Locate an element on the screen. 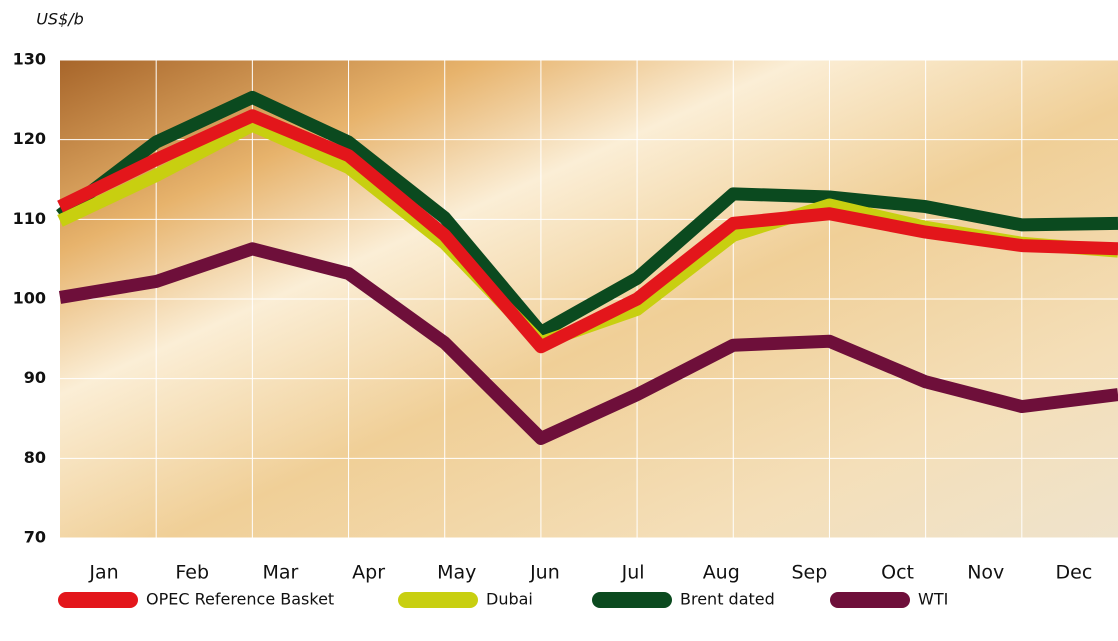  x-tick-label: Jul is located at coordinates (633, 573).